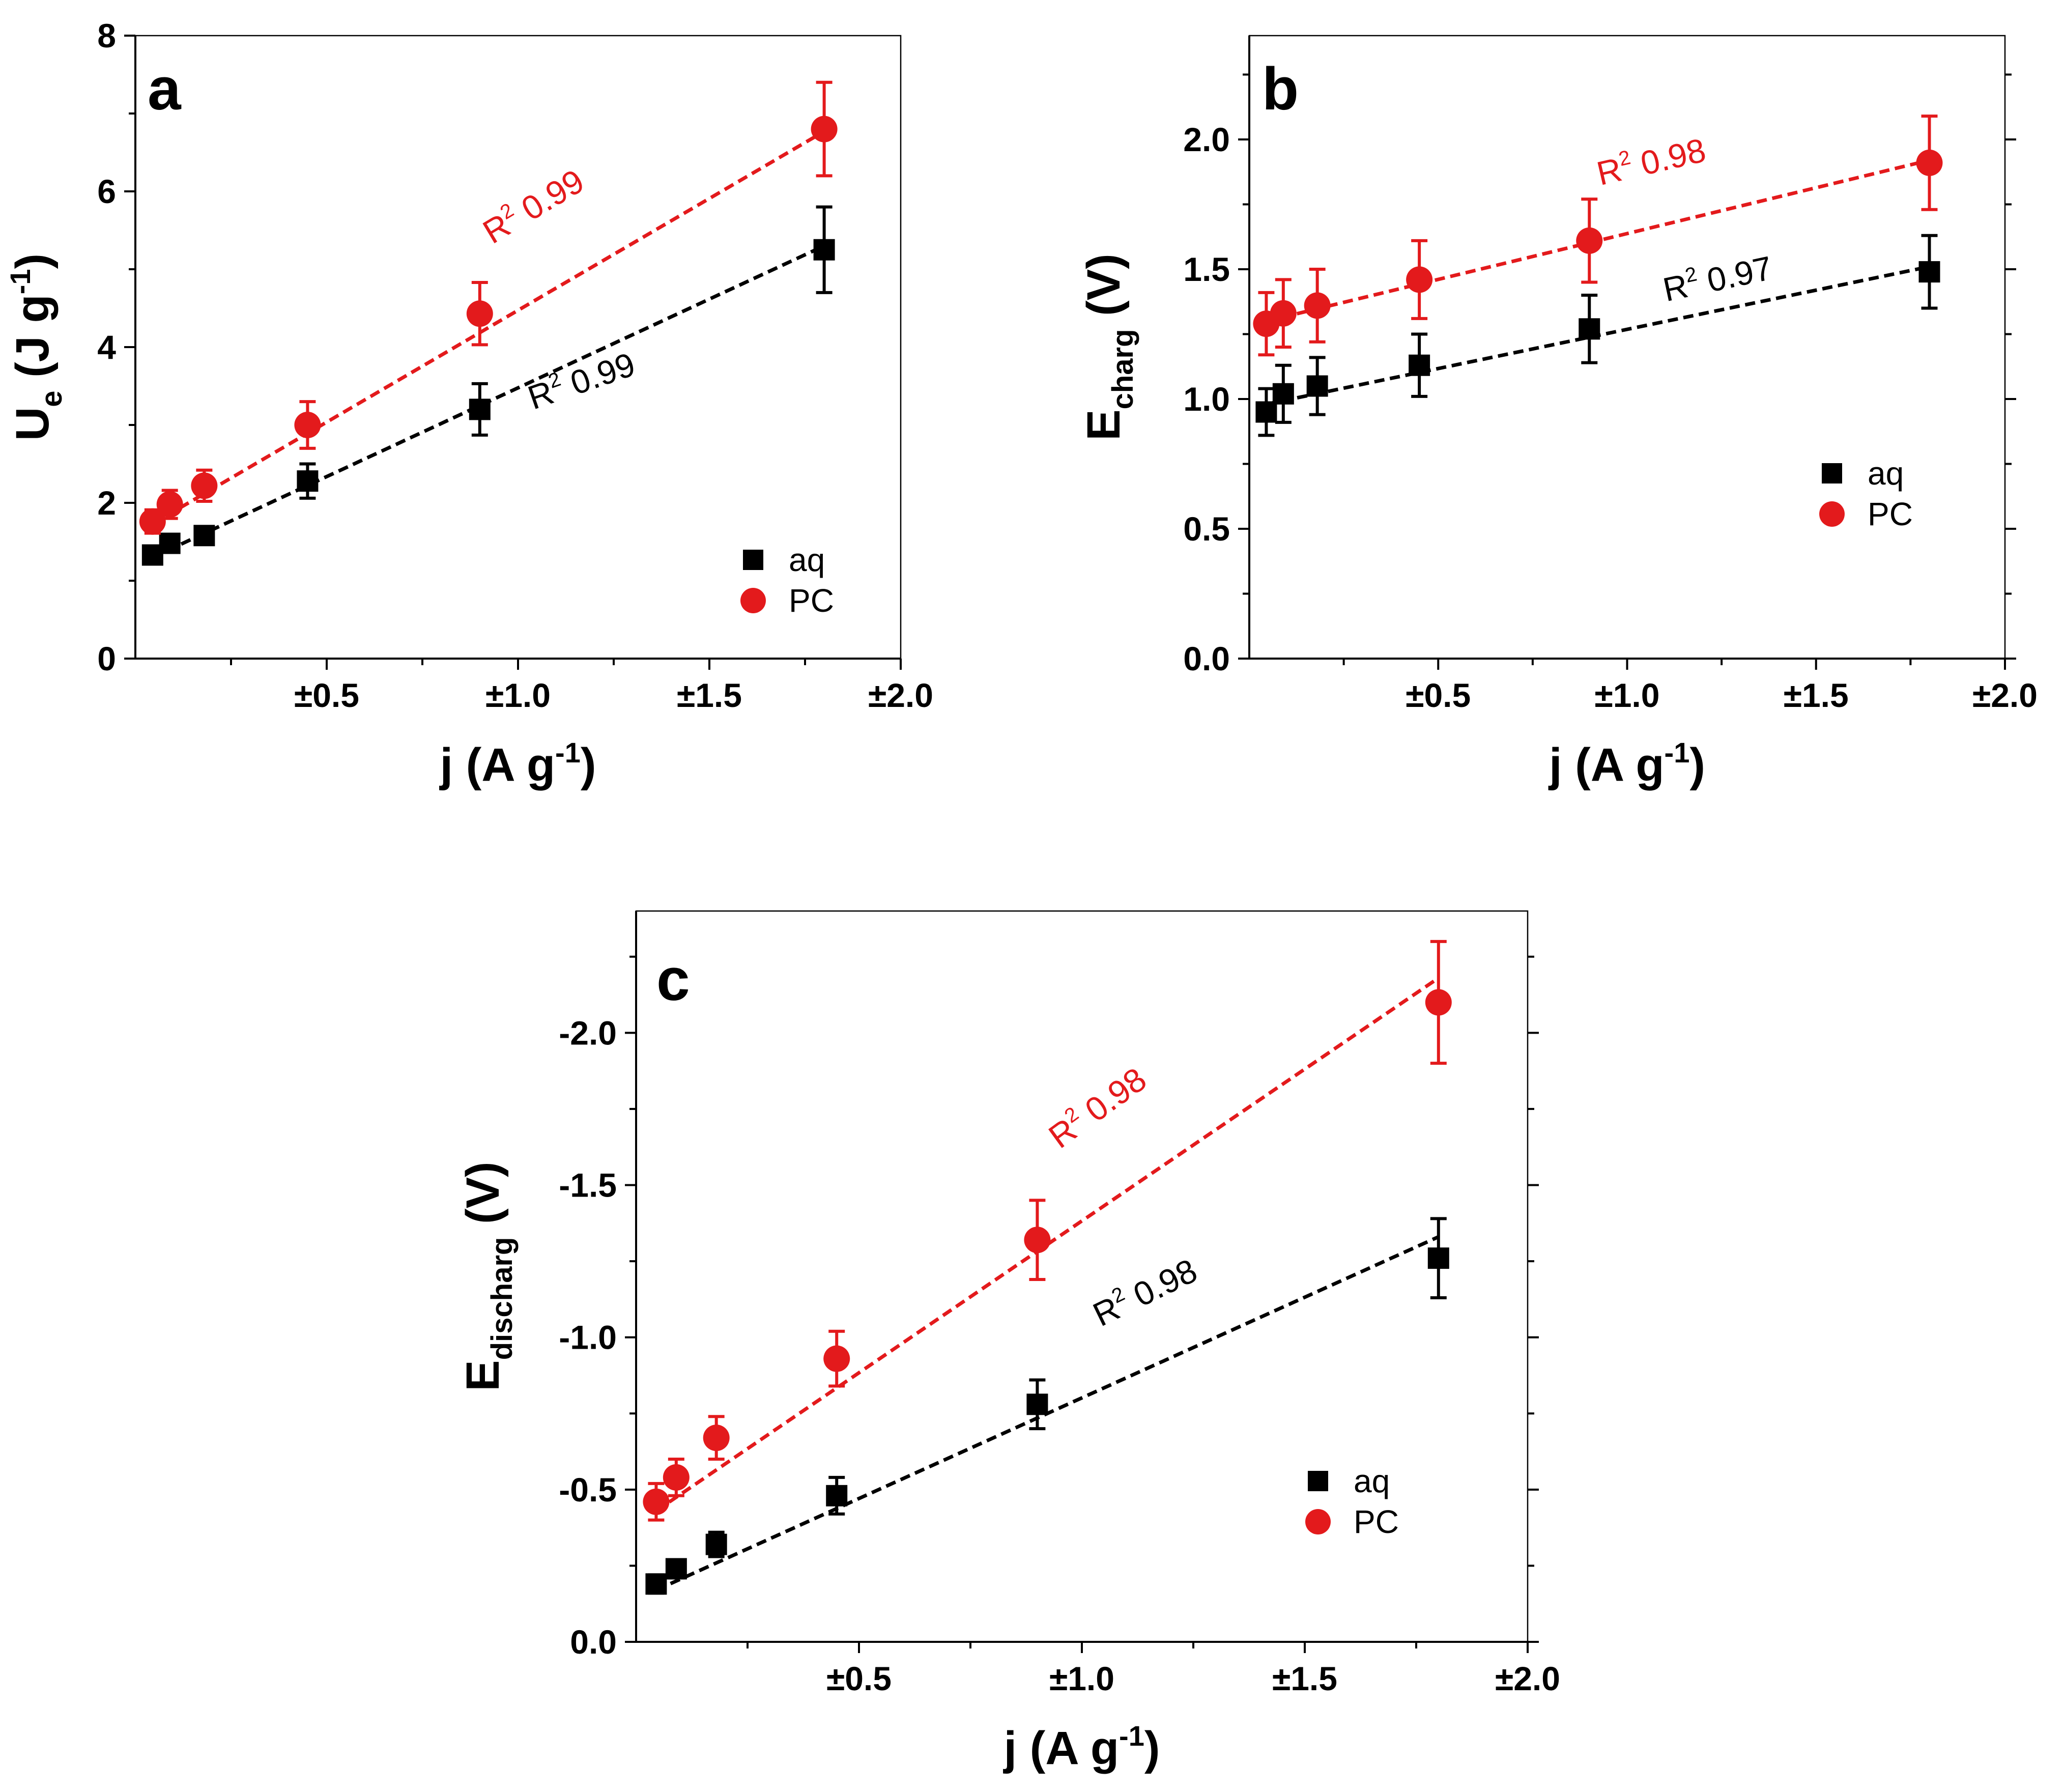 This screenshot has width=2064, height=1792. Describe the element at coordinates (488, 1276) in the screenshot. I see `y-axis-title: Edischarg (V)` at that location.